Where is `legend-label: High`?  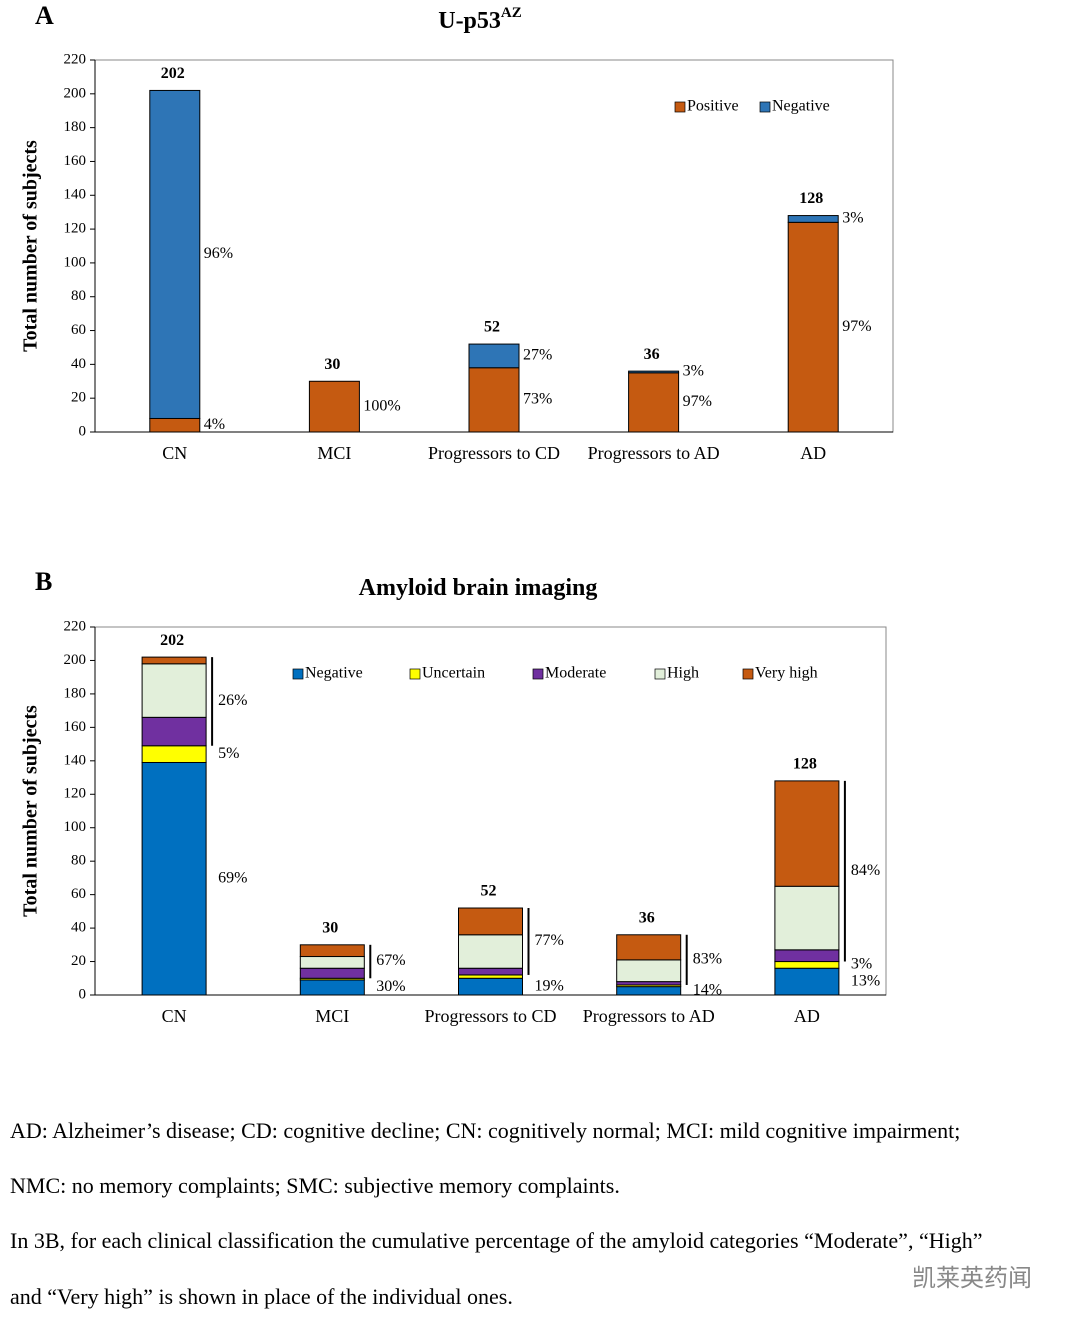
legend-label: High is located at coordinates (683, 673).